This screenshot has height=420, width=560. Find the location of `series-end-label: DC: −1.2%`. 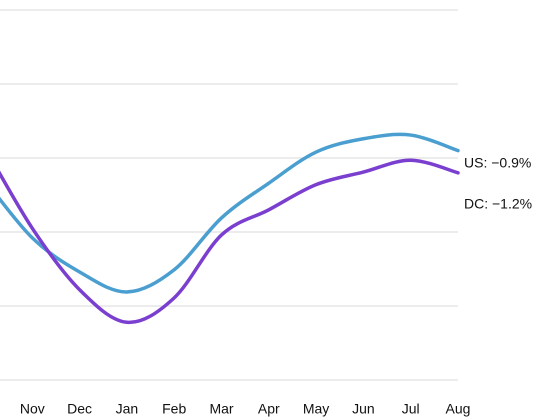

series-end-label: DC: −1.2% is located at coordinates (498, 204).